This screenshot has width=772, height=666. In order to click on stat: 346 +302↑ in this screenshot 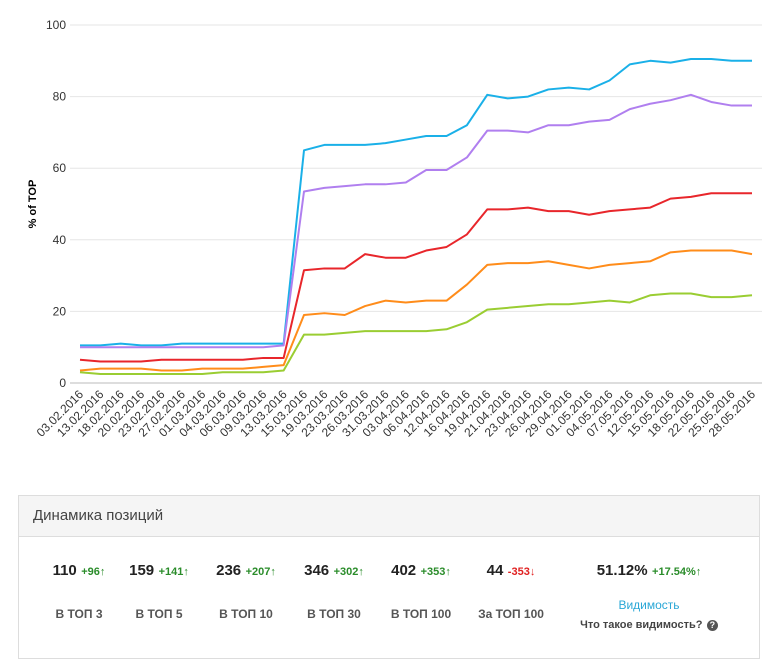, I will do `click(334, 571)`.